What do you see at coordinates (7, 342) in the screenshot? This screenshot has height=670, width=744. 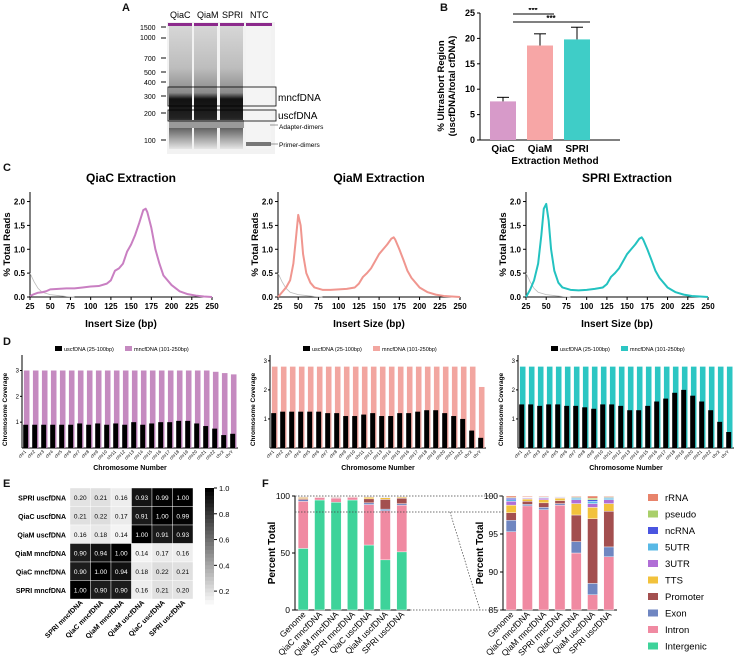 I see `panel-letter-d: D` at bounding box center [7, 342].